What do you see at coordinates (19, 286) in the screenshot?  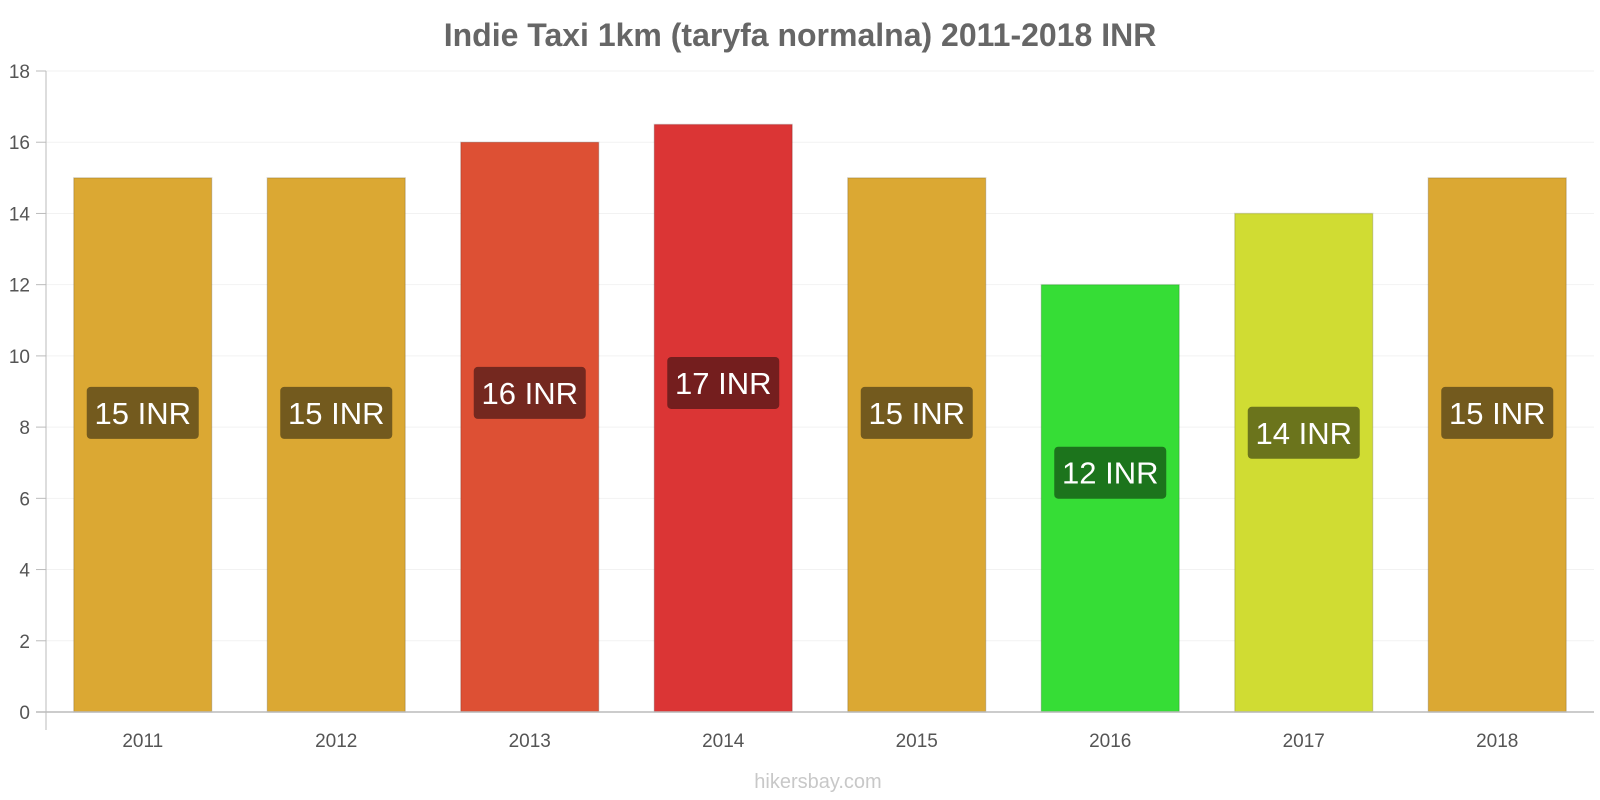 I see `y-tick-label: 12` at bounding box center [19, 286].